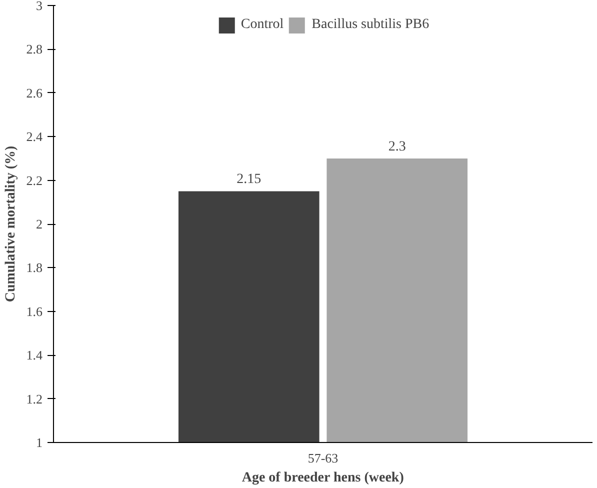 This screenshot has width=597, height=488. Describe the element at coordinates (397, 146) in the screenshot. I see `data-label: 2.3` at that location.